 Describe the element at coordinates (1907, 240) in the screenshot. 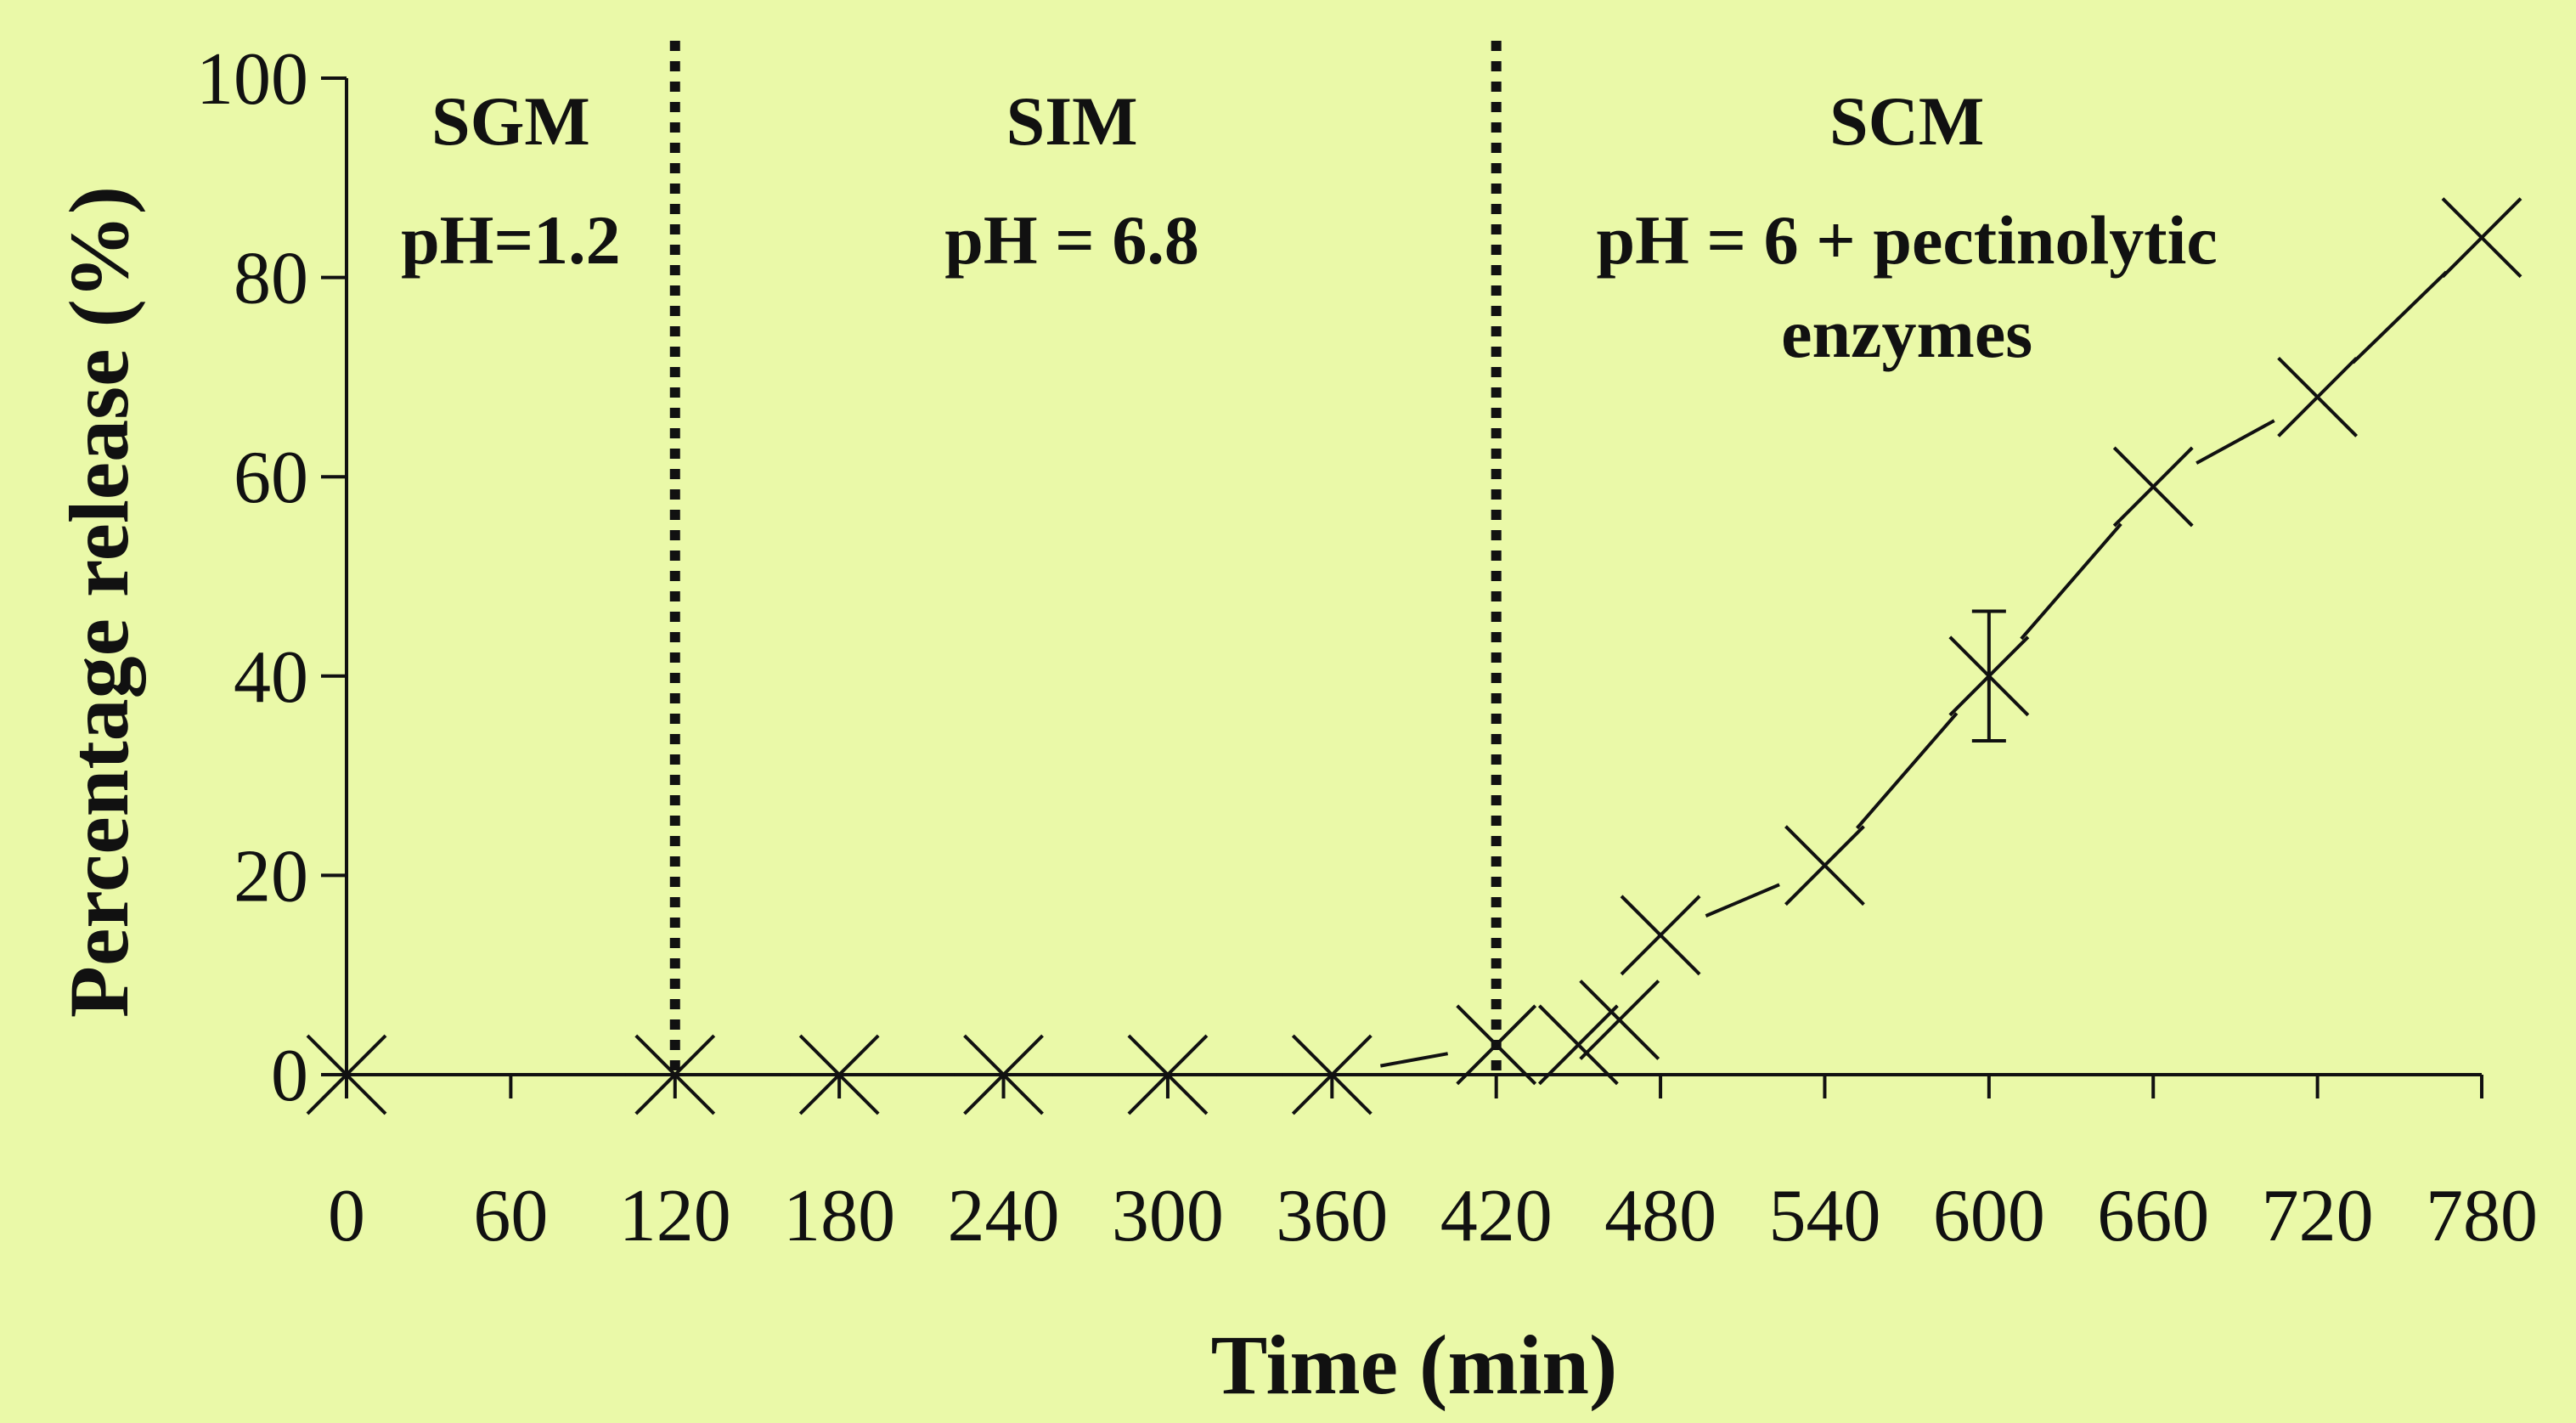

I see `phase-label-line: pH = 6 + pectinolytic` at that location.